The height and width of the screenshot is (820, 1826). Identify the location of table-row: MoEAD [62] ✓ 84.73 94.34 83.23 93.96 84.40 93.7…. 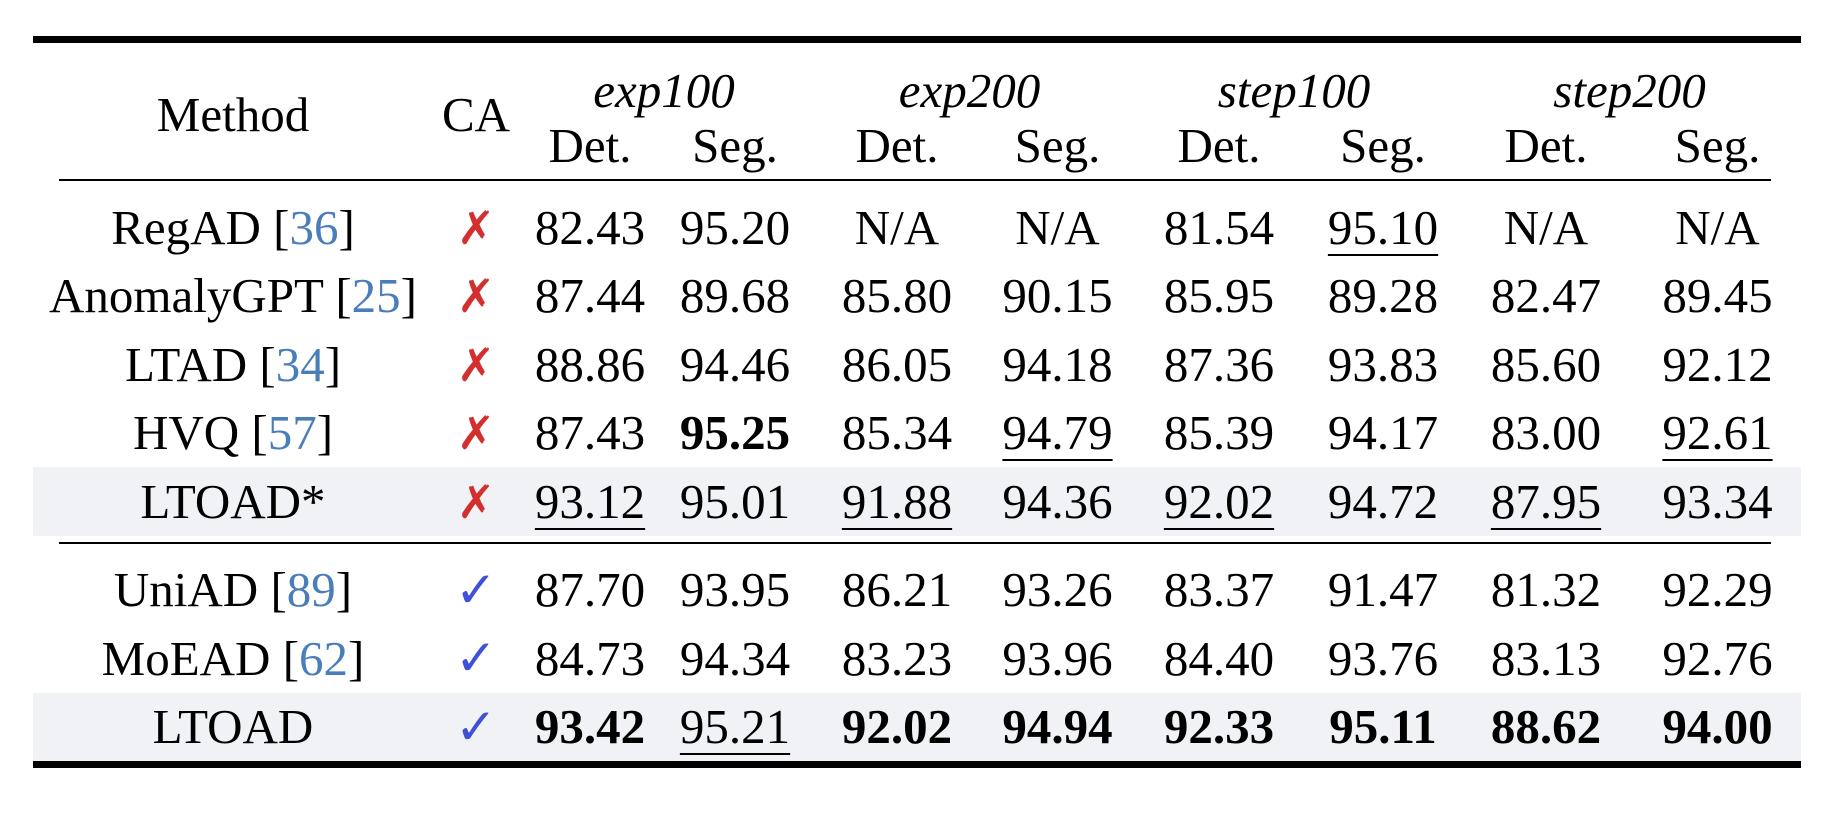
(917, 658).